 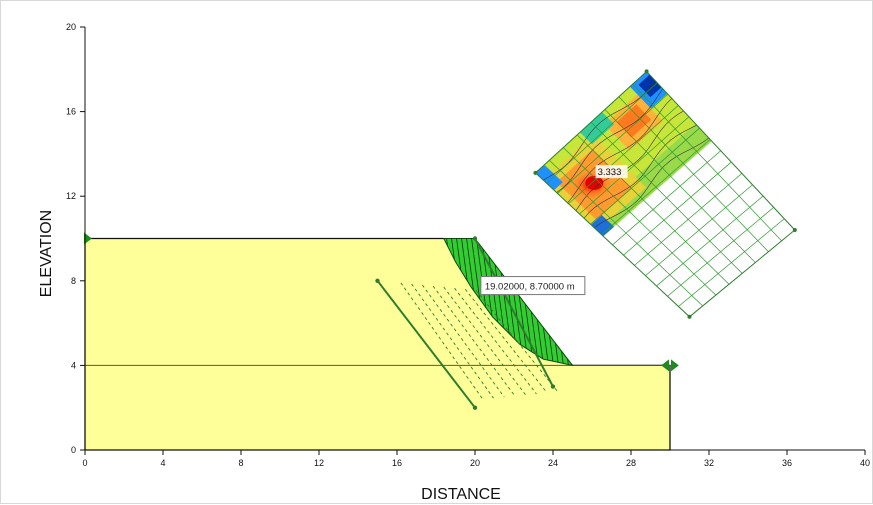 I want to click on x-tick-label: 24, so click(x=553, y=463).